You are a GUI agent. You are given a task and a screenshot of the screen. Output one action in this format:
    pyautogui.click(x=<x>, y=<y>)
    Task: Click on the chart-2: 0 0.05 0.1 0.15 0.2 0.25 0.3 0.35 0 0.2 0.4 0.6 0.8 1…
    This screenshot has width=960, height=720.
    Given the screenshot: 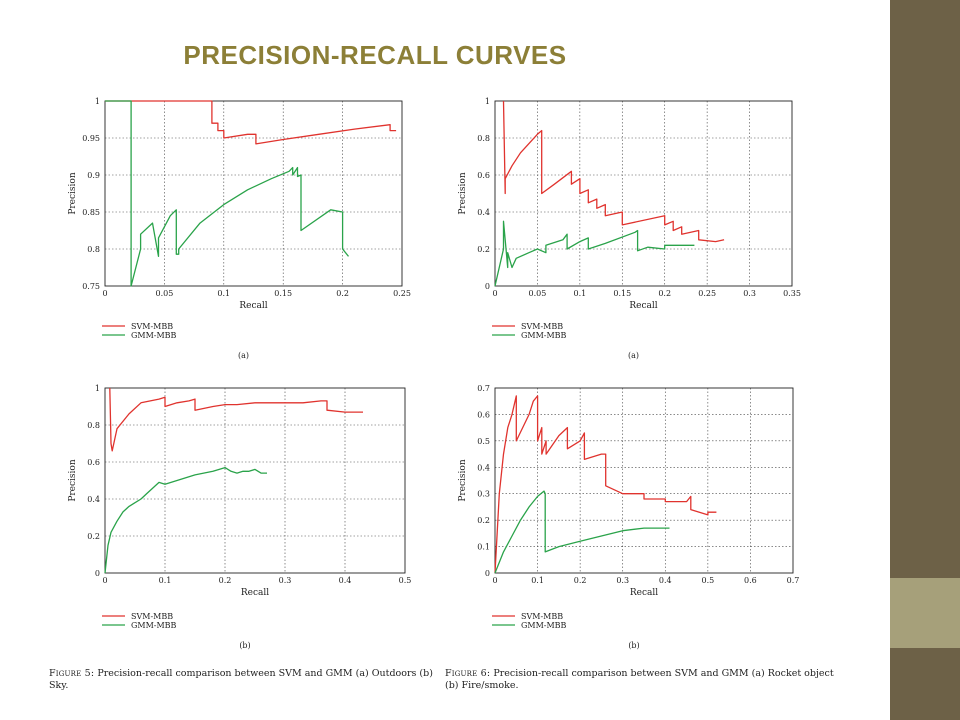 What is the action you would take?
    pyautogui.click(x=629, y=228)
    